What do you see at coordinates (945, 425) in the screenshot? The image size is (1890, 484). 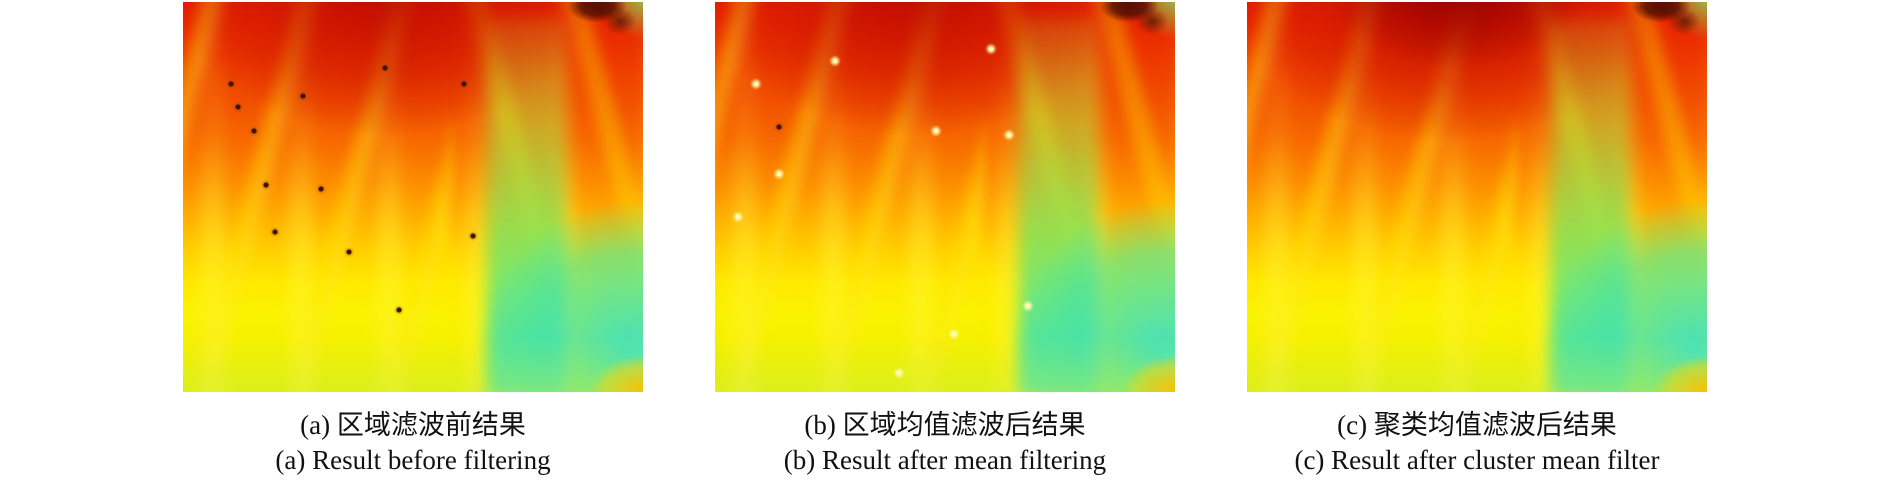 I see `caption-b-zh: (b) 区域均值滤波后结果` at bounding box center [945, 425].